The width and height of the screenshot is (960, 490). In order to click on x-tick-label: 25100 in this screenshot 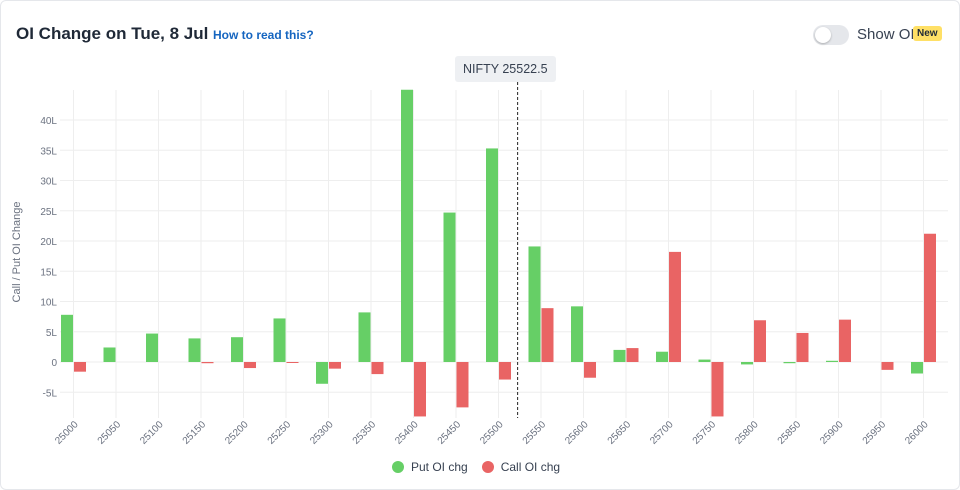, I will do `click(152, 433)`.